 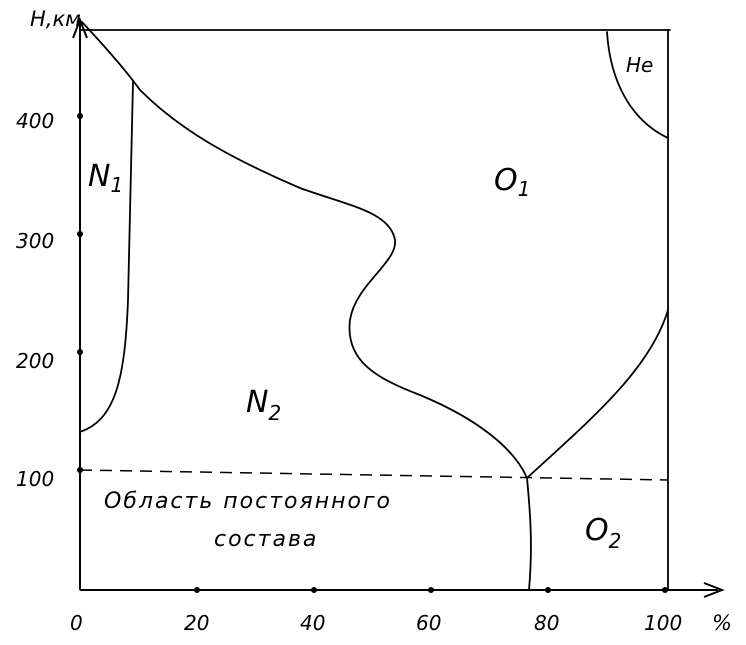 I want to click on o1-o2-boundary-curve, so click(x=597, y=394).